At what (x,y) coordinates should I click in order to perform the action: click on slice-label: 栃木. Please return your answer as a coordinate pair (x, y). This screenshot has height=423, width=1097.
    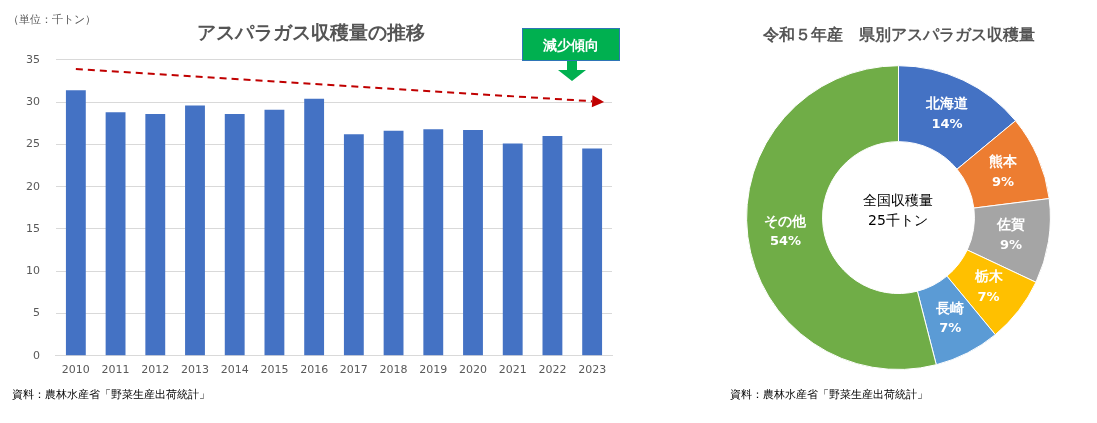
    Looking at the image, I should click on (988, 276).